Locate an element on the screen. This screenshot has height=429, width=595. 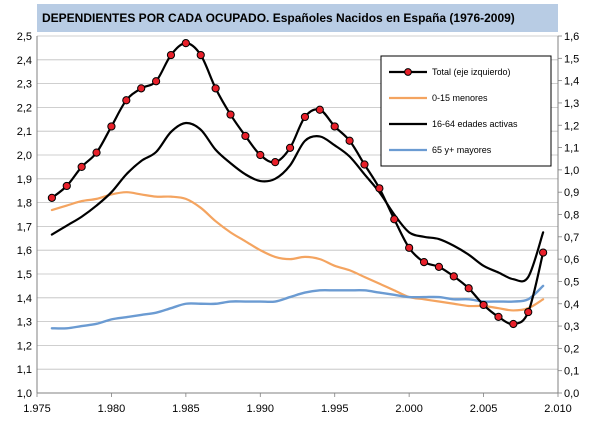
y-right-tick-label: 1,2 is located at coordinates (571, 126).